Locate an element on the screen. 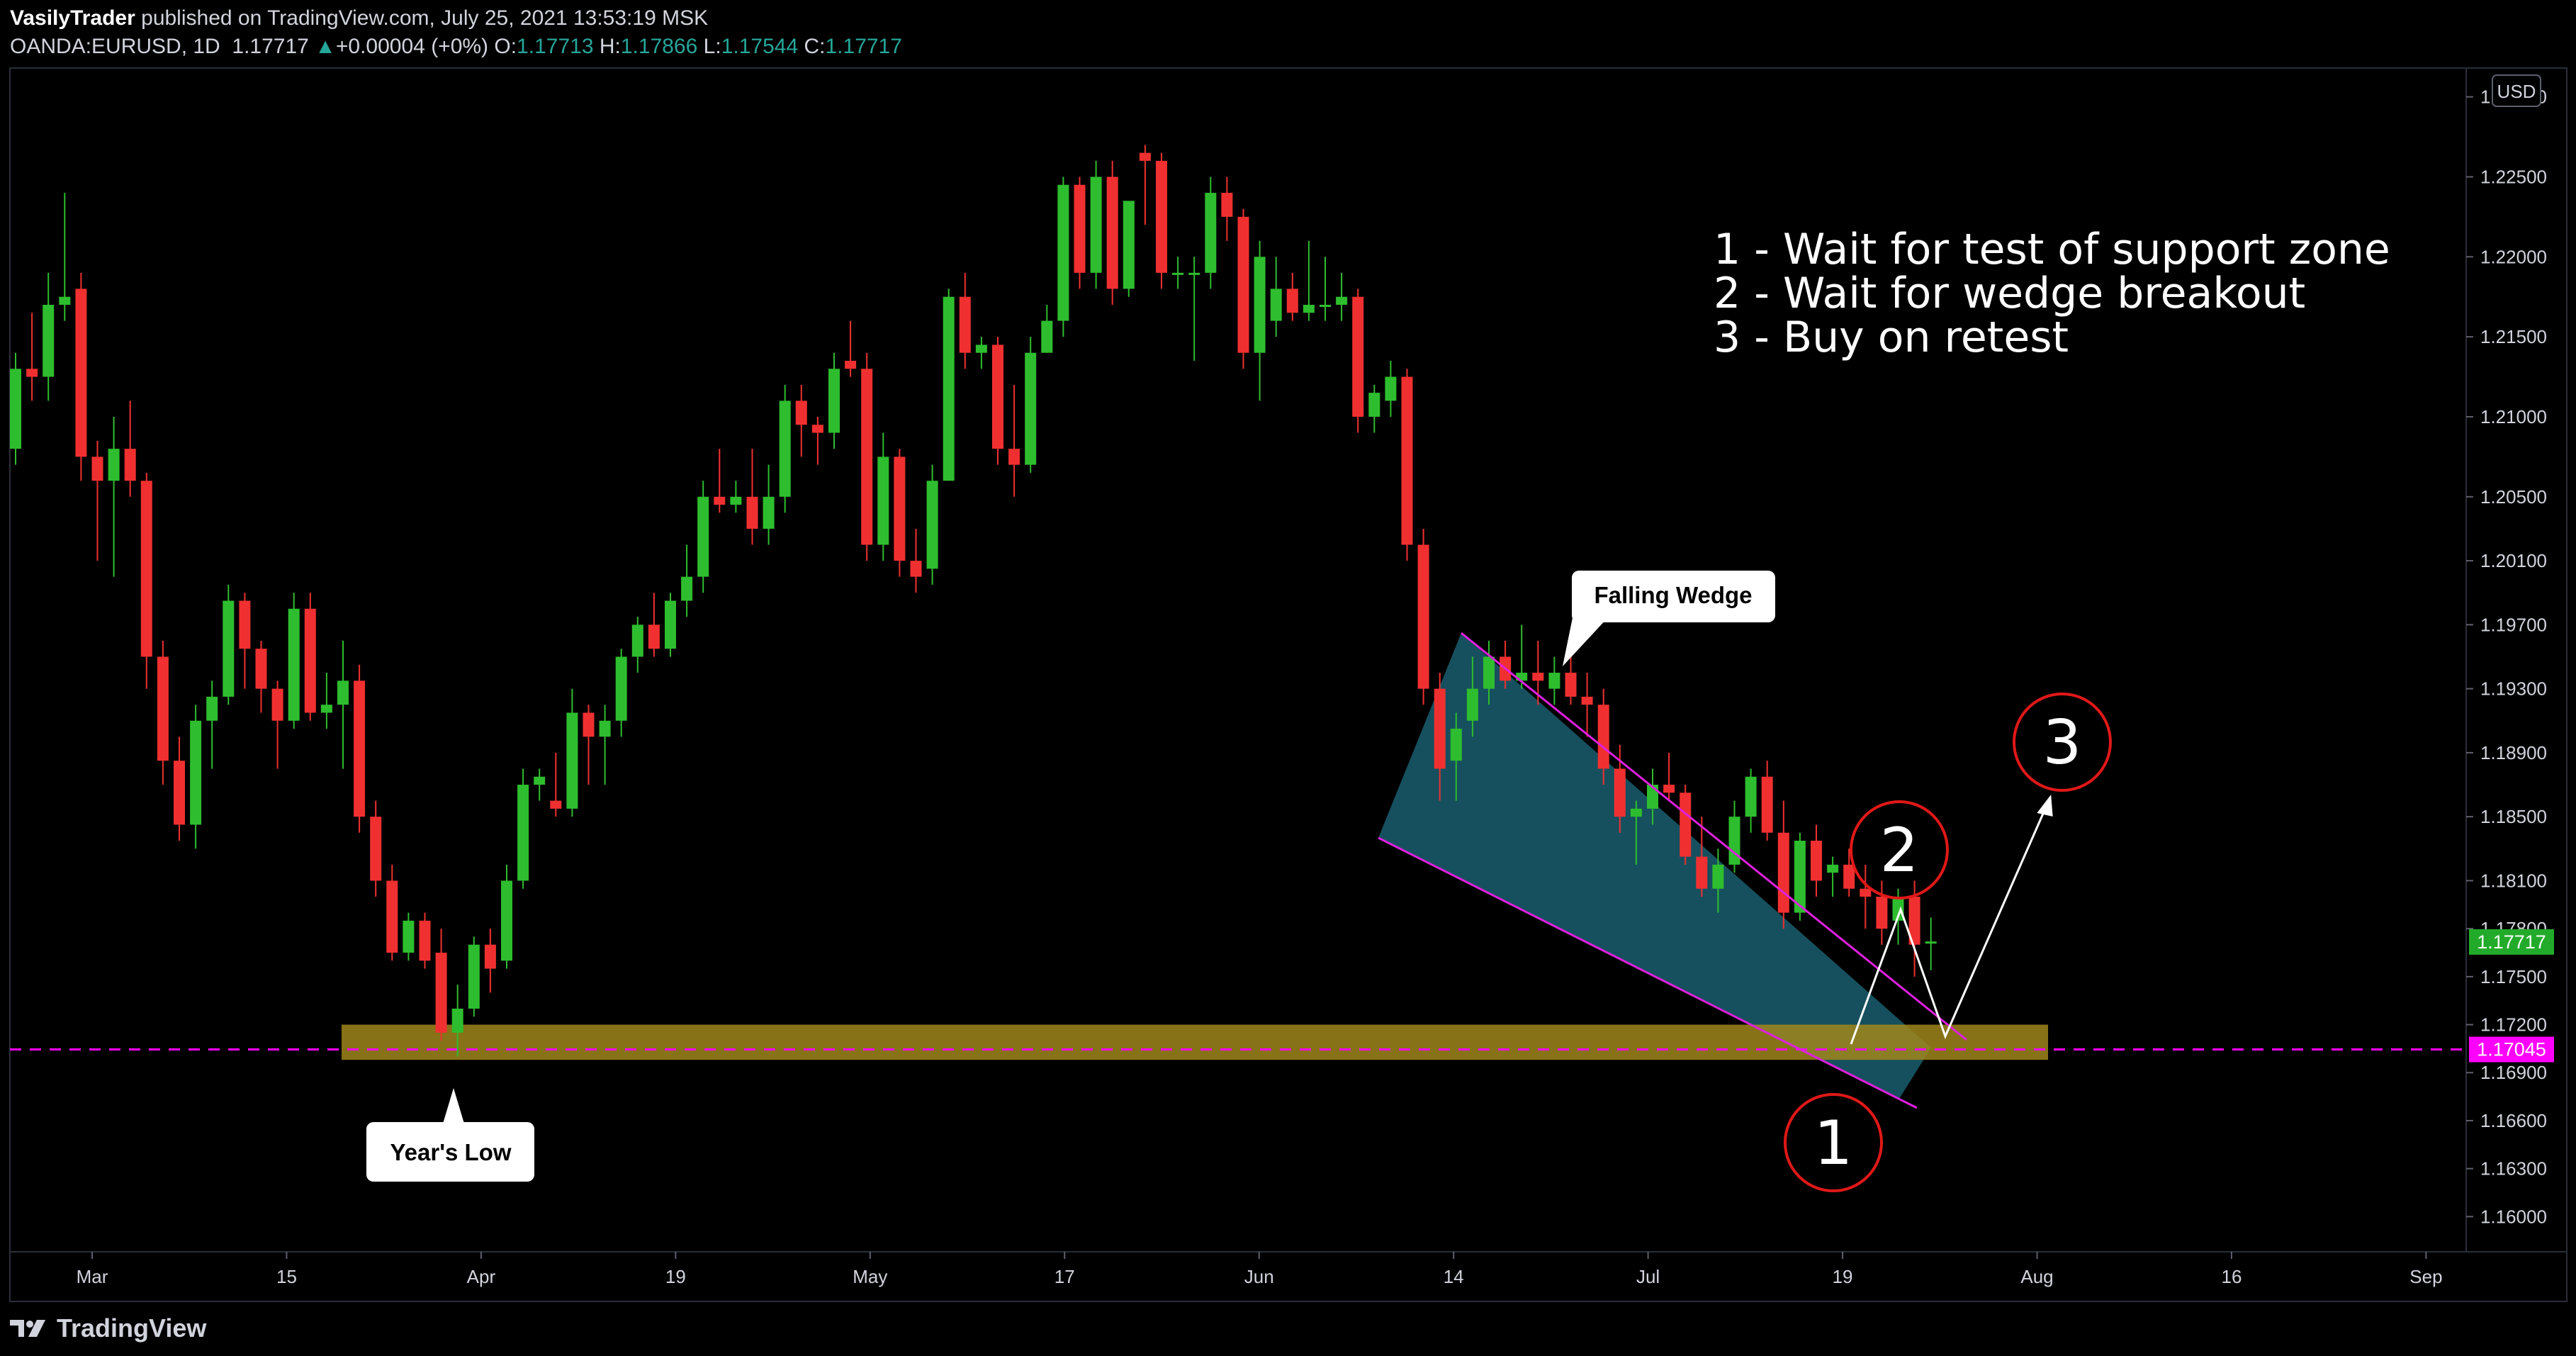 The width and height of the screenshot is (2576, 1356). time-axis: Mar15Apr19May17Jun14Jul19Aug16Sep13 is located at coordinates (1326, 1269).